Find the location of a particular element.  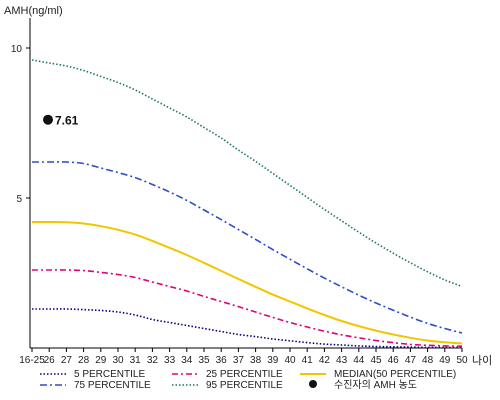

series-line-5-percentile is located at coordinates (247, 328).